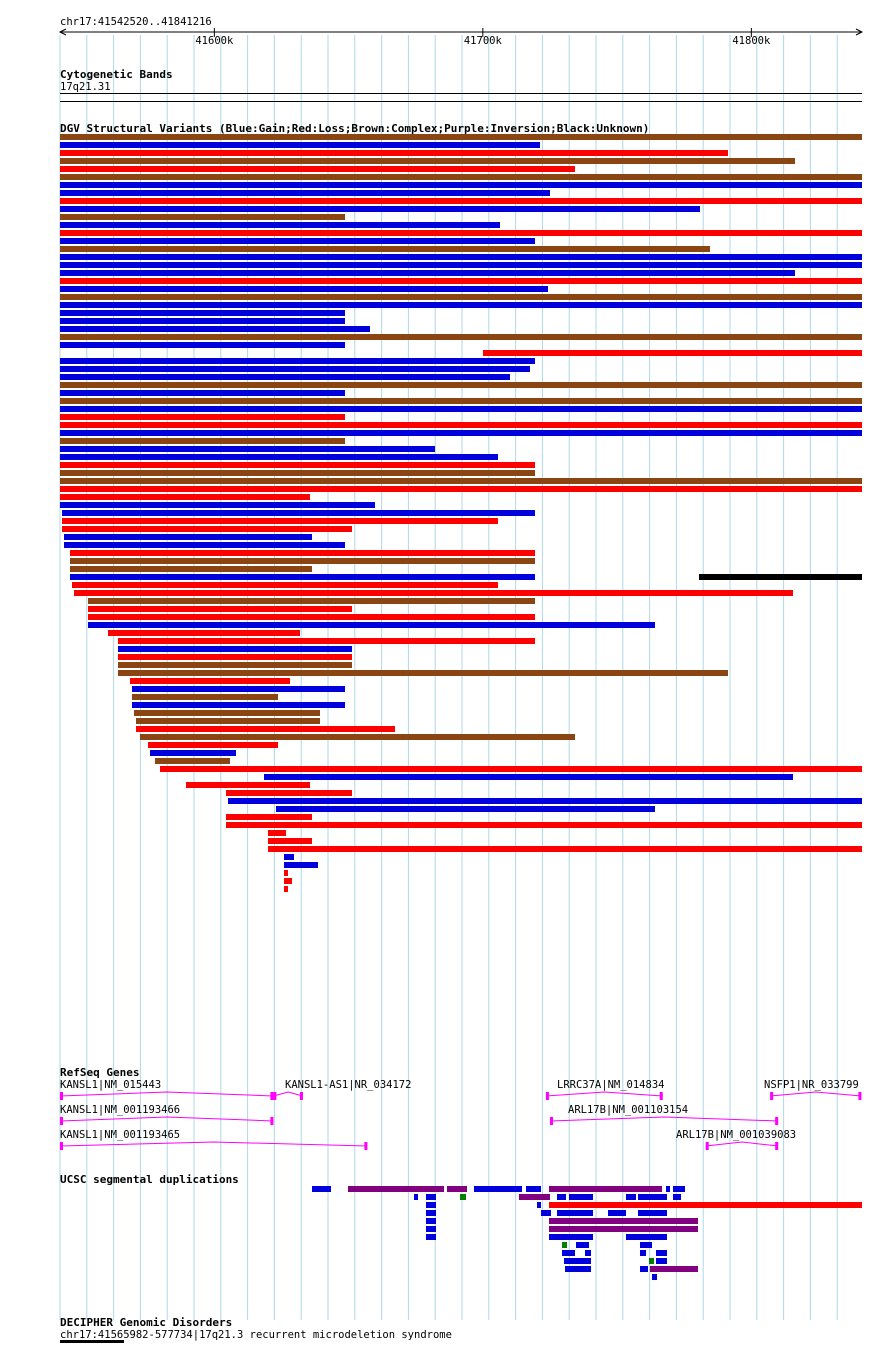 The width and height of the screenshot is (890, 1349). I want to click on gene-label: LRRC37A|NM_014834, so click(610, 1085).